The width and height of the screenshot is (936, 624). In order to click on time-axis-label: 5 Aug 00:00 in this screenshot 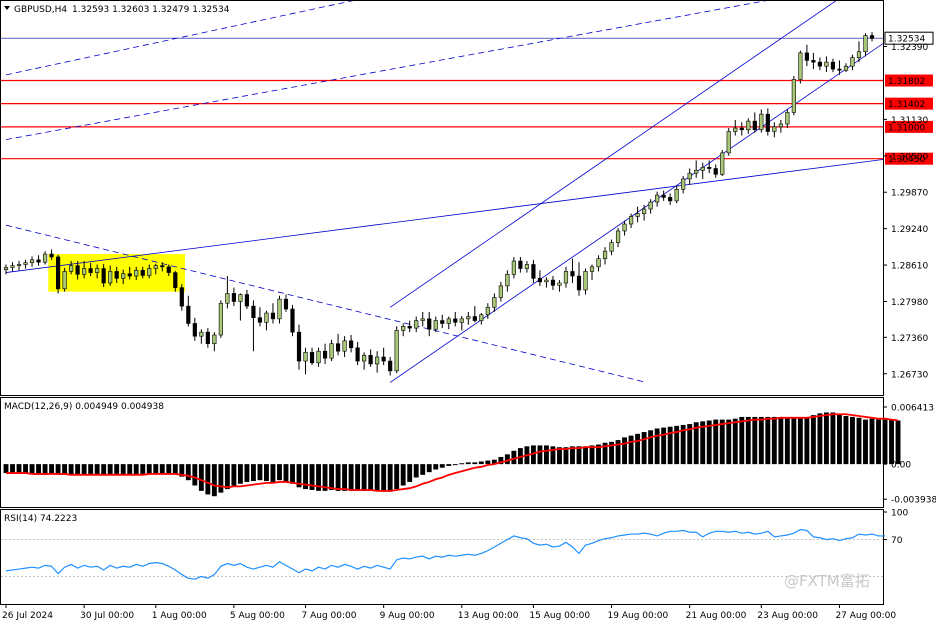, I will do `click(257, 616)`.